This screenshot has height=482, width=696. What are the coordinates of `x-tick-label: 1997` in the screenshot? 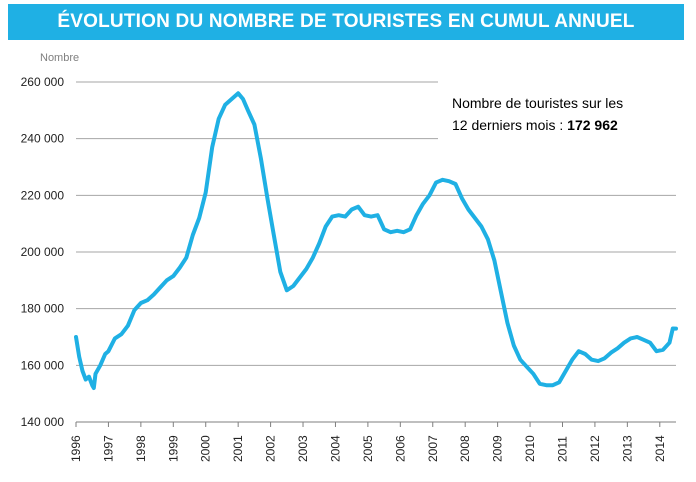 It's located at (108, 448).